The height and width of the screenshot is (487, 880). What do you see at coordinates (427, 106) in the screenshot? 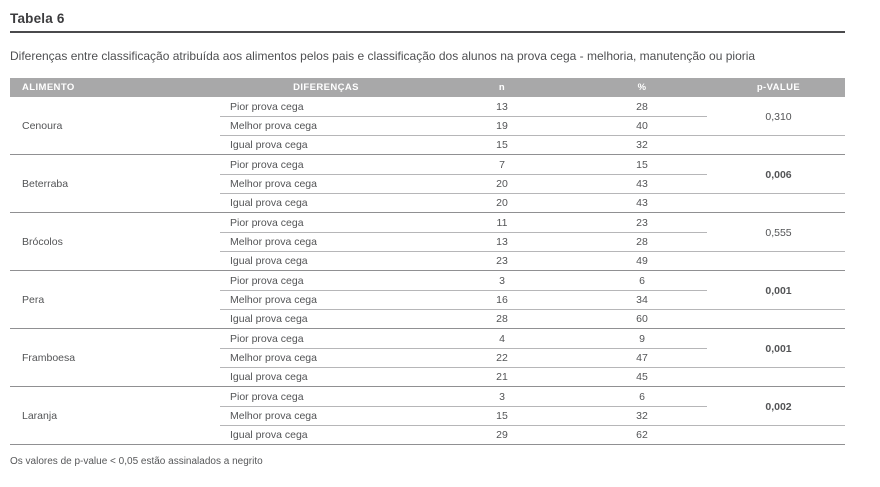
I see `table-row: Pior prova cega 13 28` at bounding box center [427, 106].